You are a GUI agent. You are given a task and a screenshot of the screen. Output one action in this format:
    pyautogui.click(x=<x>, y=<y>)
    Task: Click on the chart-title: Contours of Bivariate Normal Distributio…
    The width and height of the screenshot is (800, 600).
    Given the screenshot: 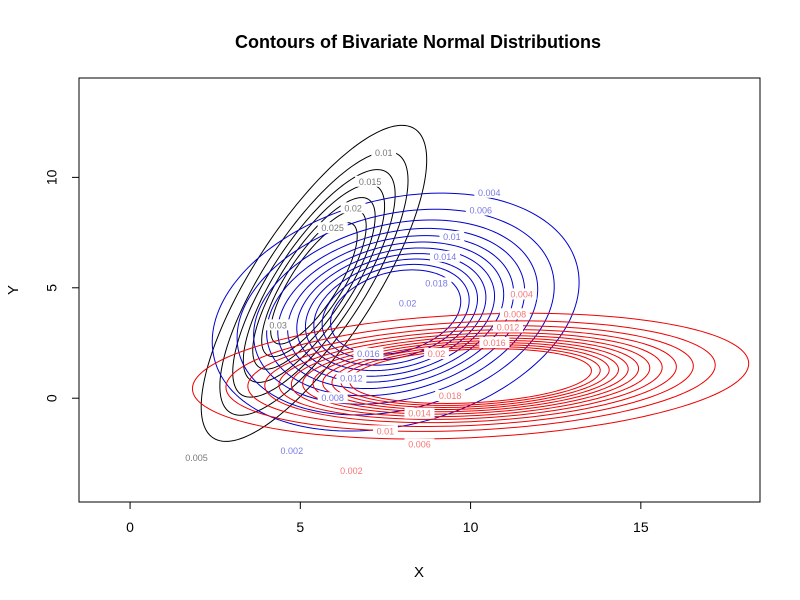 What is the action you would take?
    pyautogui.click(x=418, y=42)
    